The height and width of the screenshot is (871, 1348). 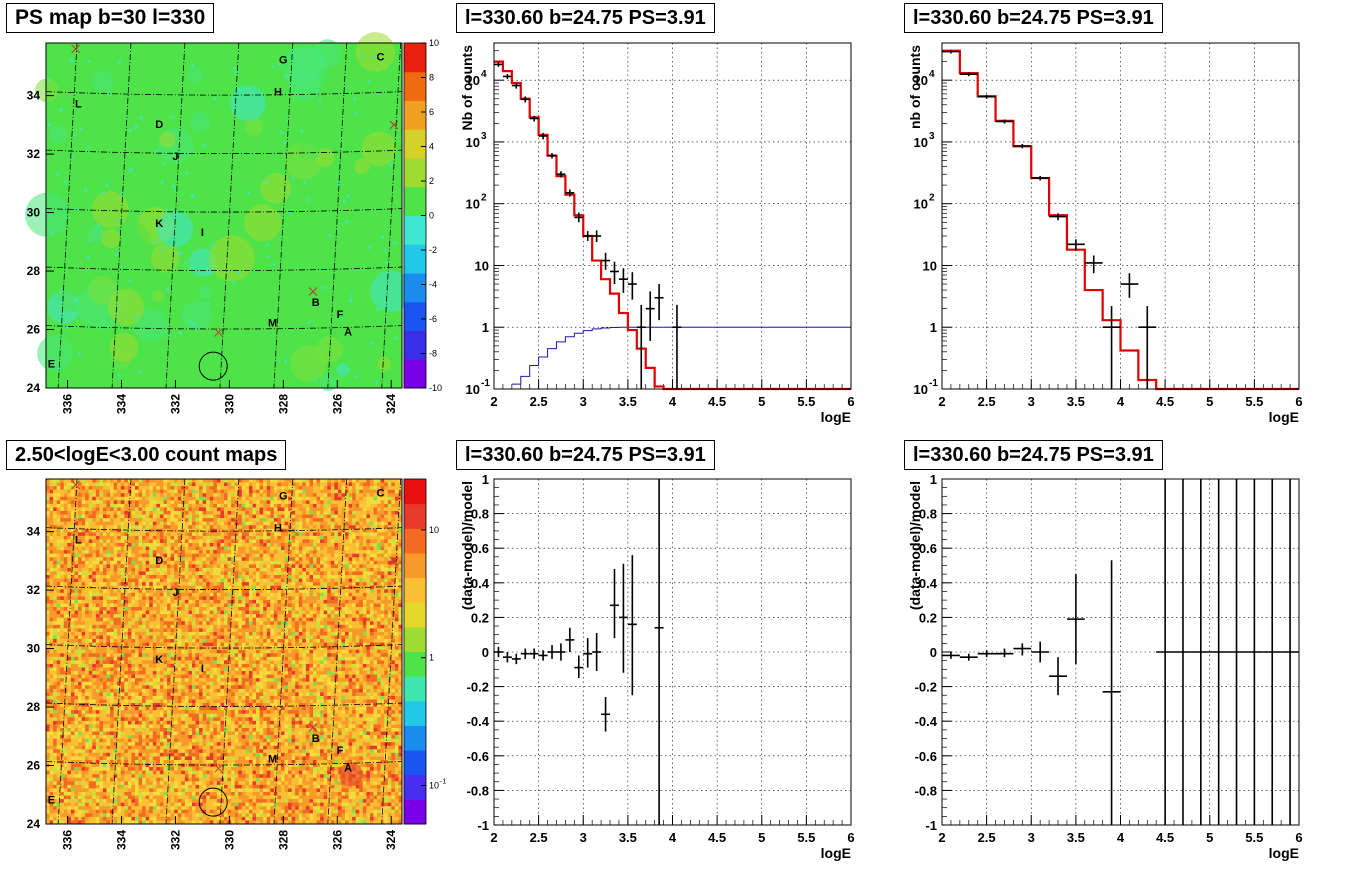 I want to click on source-label: C, so click(x=380, y=58).